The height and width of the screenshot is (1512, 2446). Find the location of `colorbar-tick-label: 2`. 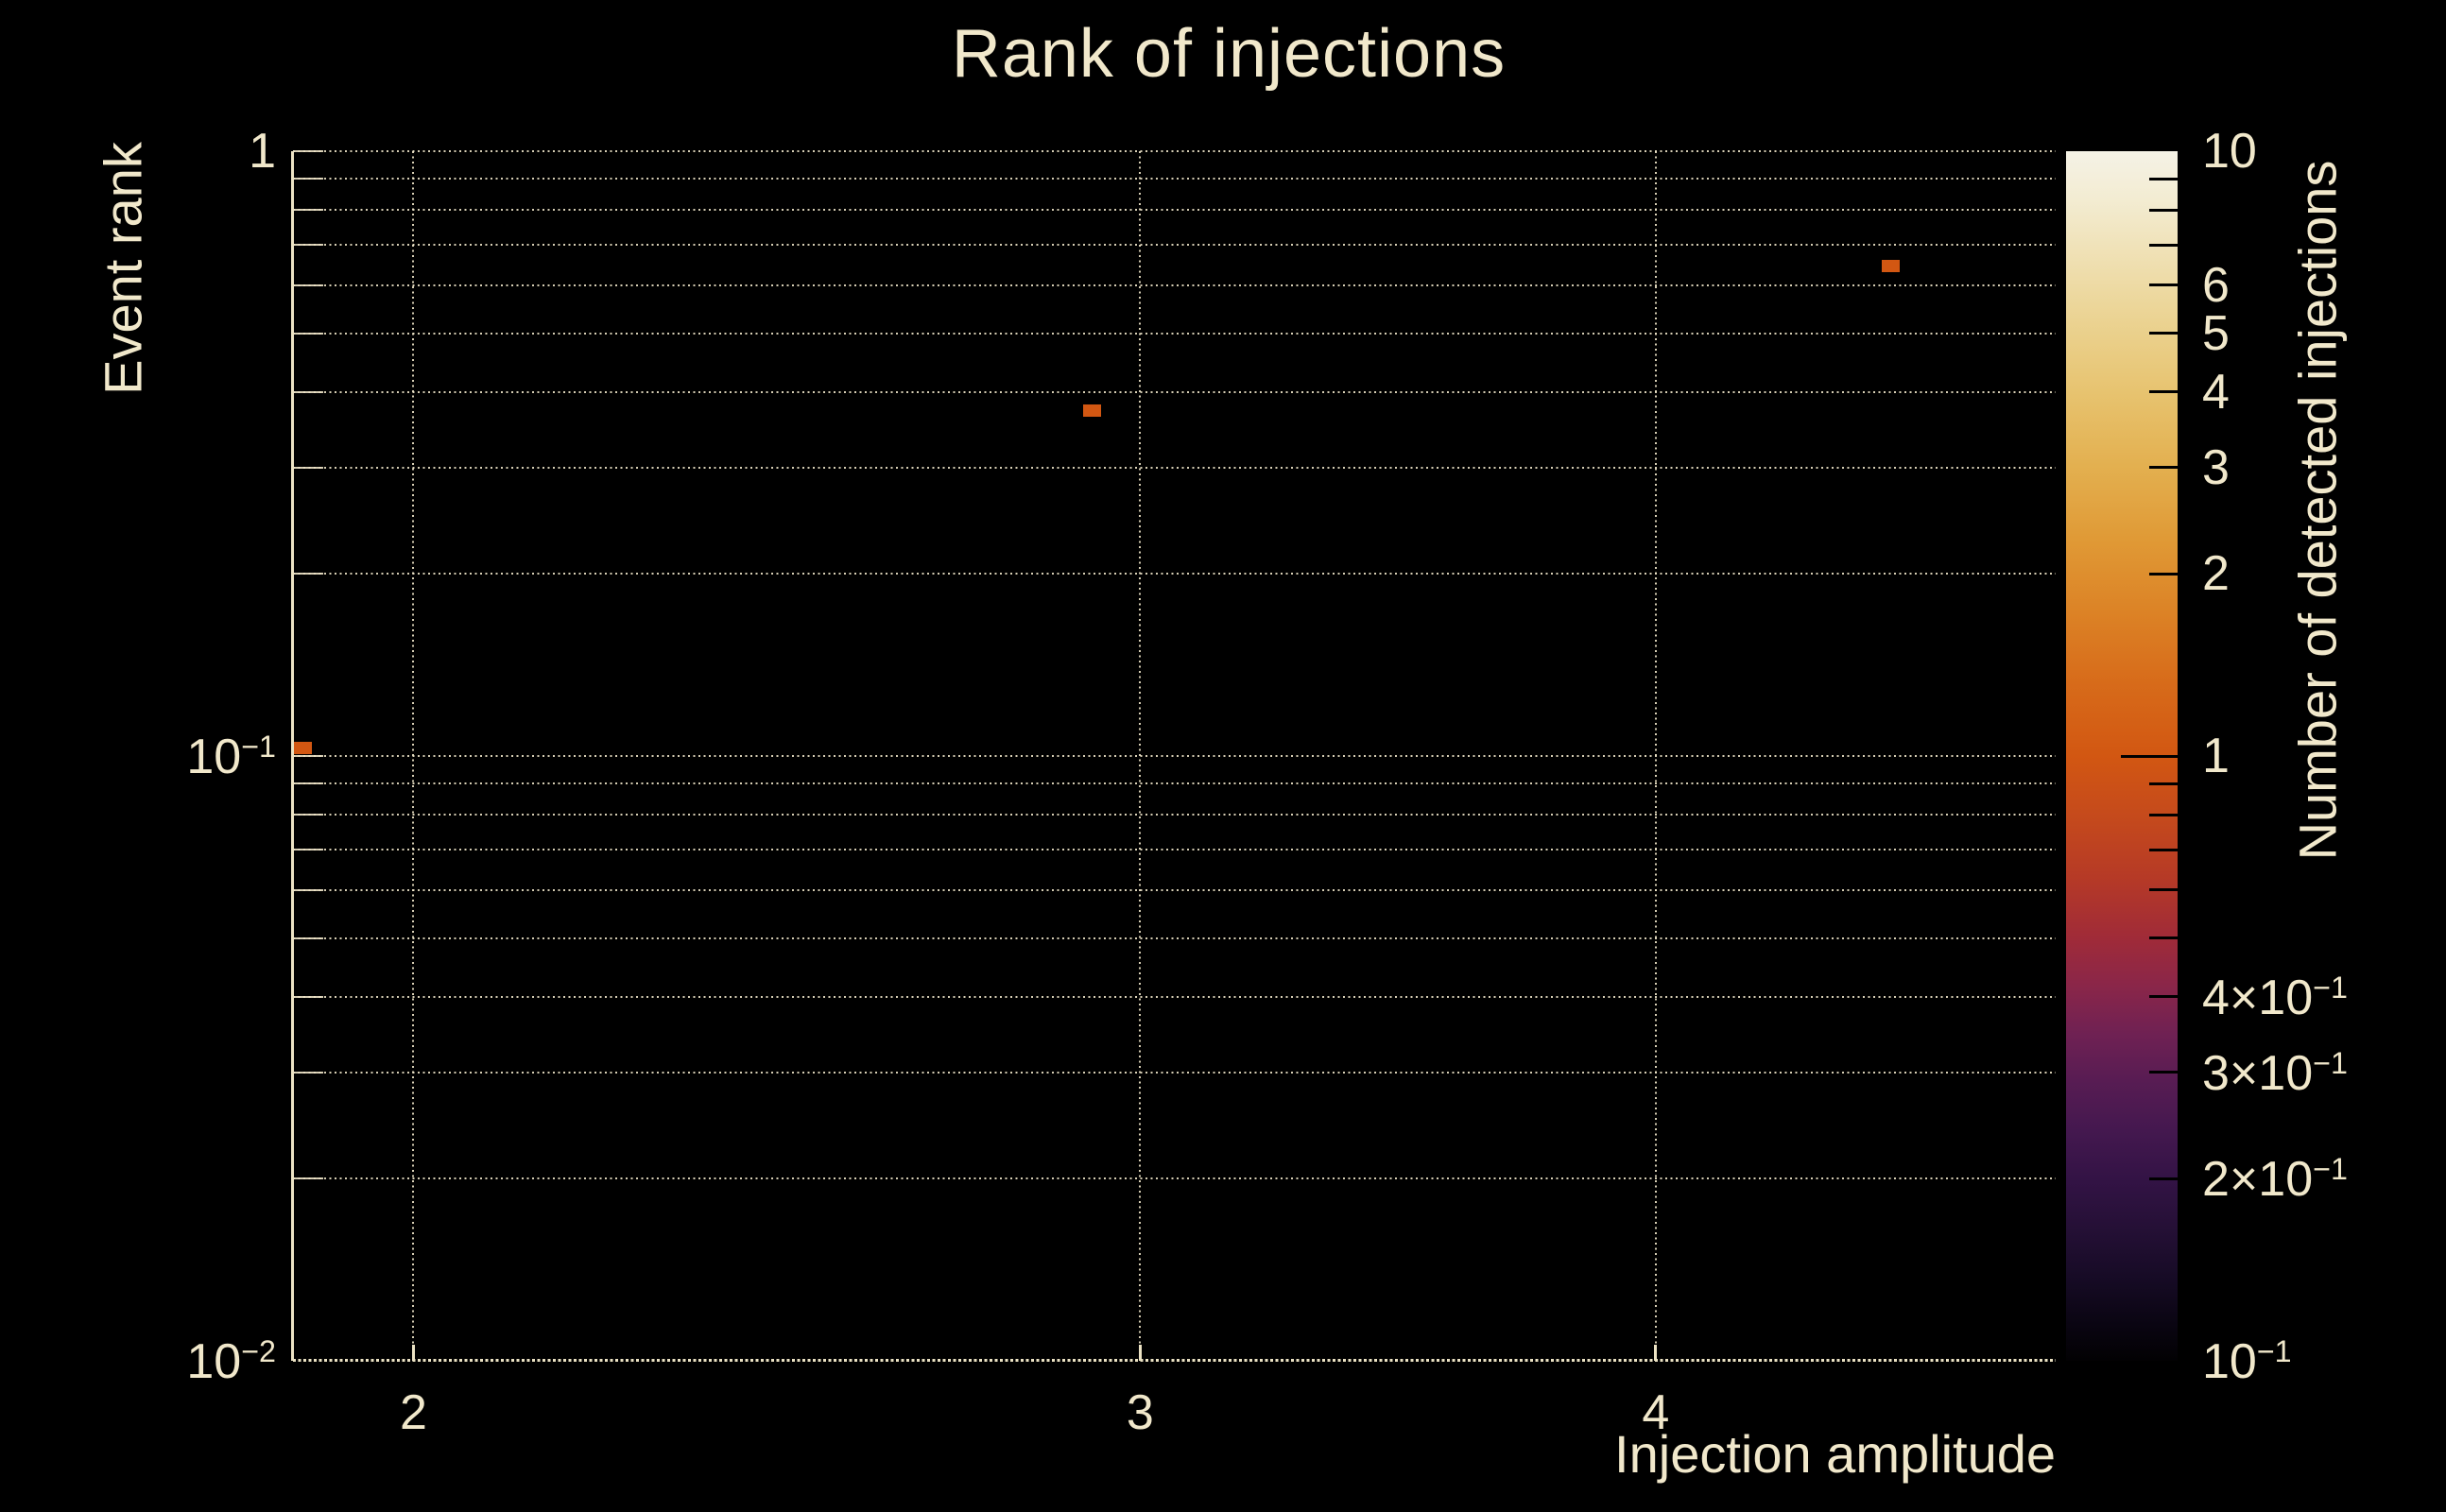

colorbar-tick-label: 2 is located at coordinates (2216, 574).